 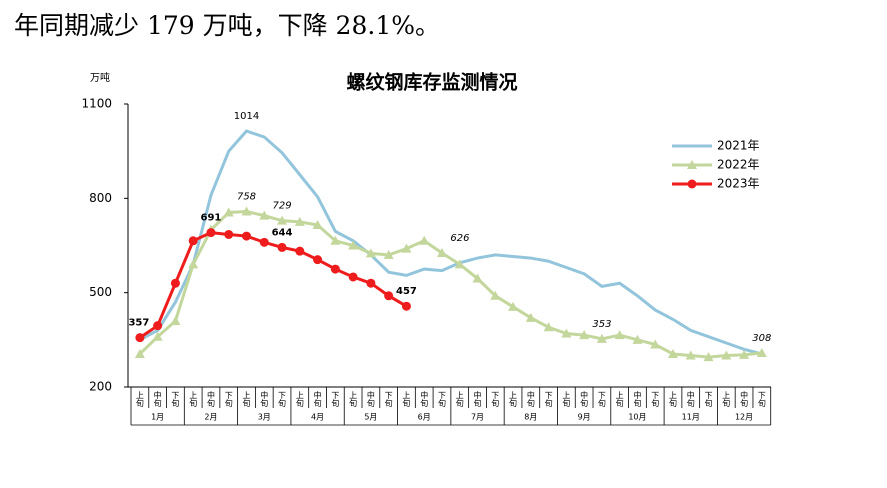 I want to click on month-label: 3月, so click(x=264, y=417).